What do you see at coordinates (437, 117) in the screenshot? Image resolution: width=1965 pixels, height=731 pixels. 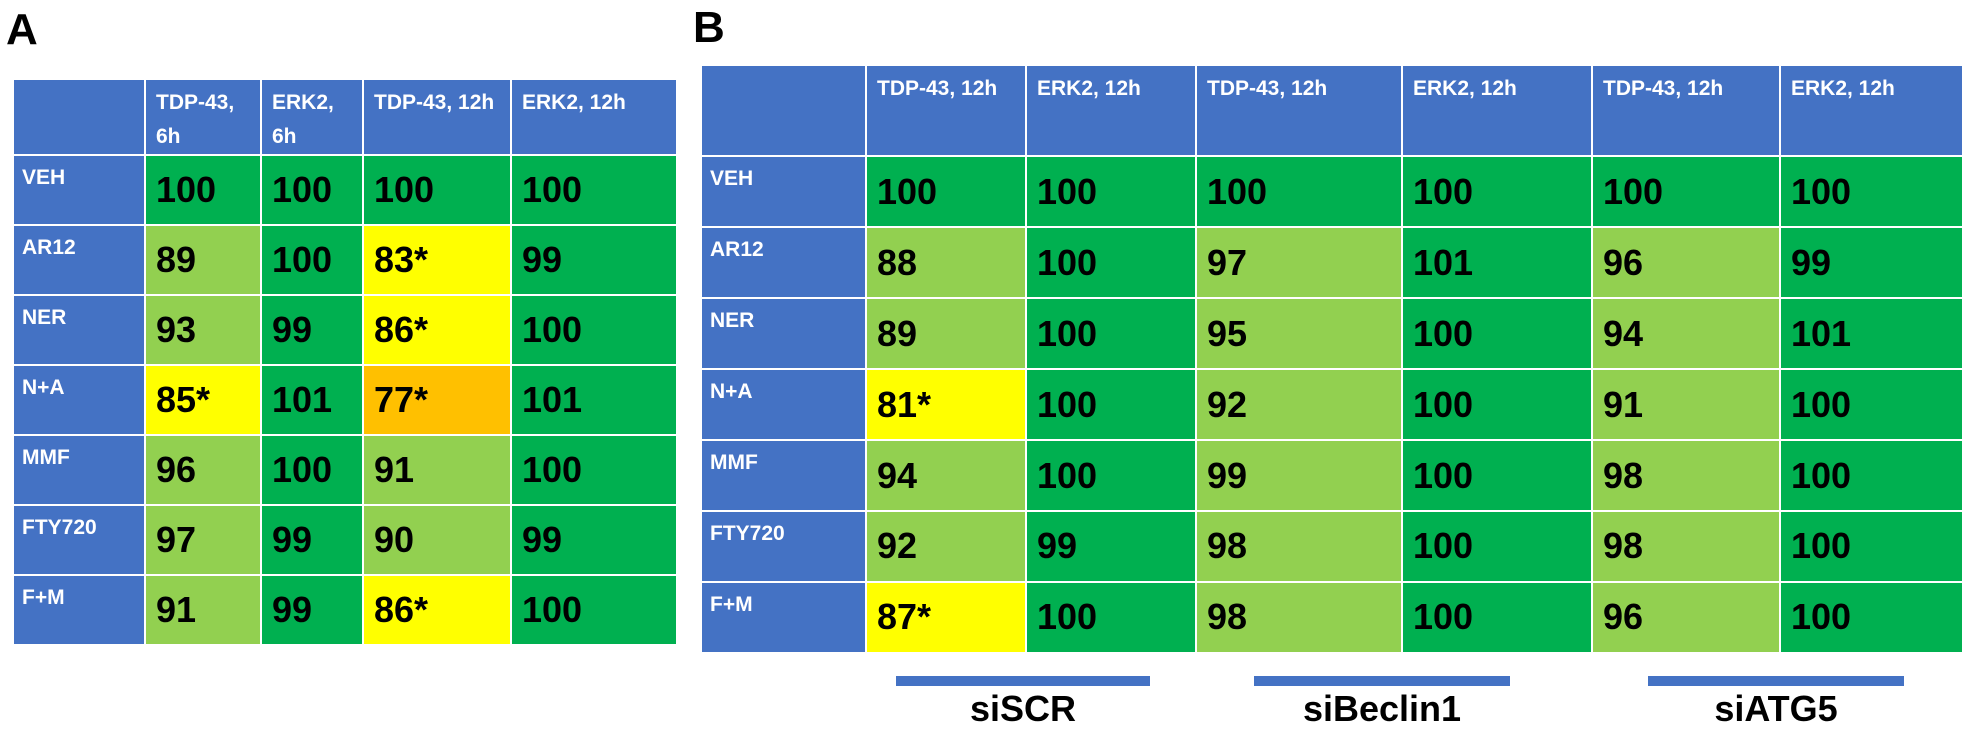 I see `panel-a-column-header: TDP-43, 12h` at bounding box center [437, 117].